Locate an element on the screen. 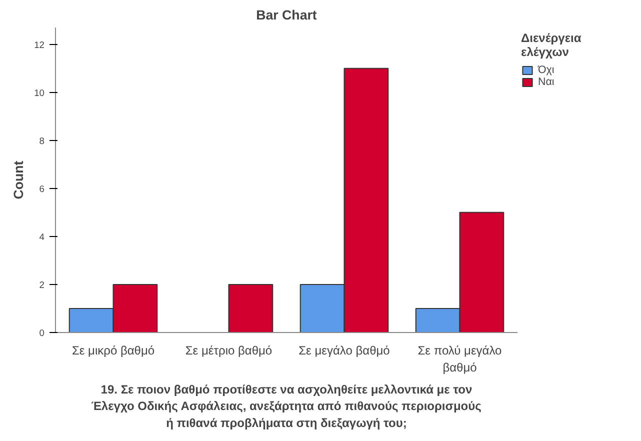 This screenshot has height=441, width=641. x-tick-label: Σε πολύ μεγάλο βαθμό is located at coordinates (460, 359).